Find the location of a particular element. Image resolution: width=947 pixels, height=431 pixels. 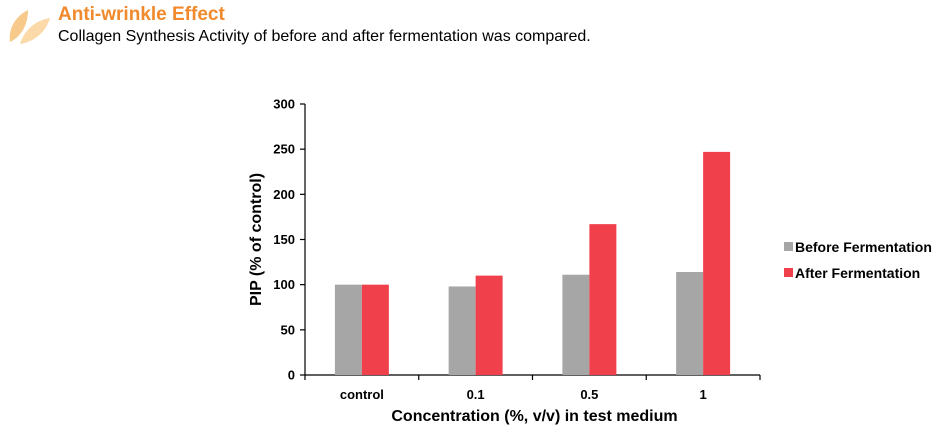

y-axis-title: PIP (% of control) is located at coordinates (256, 239).